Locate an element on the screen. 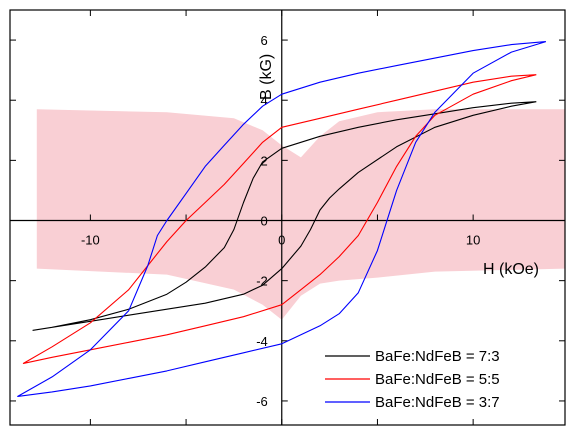  legend-label-1: BaFe:NdFeB = 7:3 is located at coordinates (437, 356).